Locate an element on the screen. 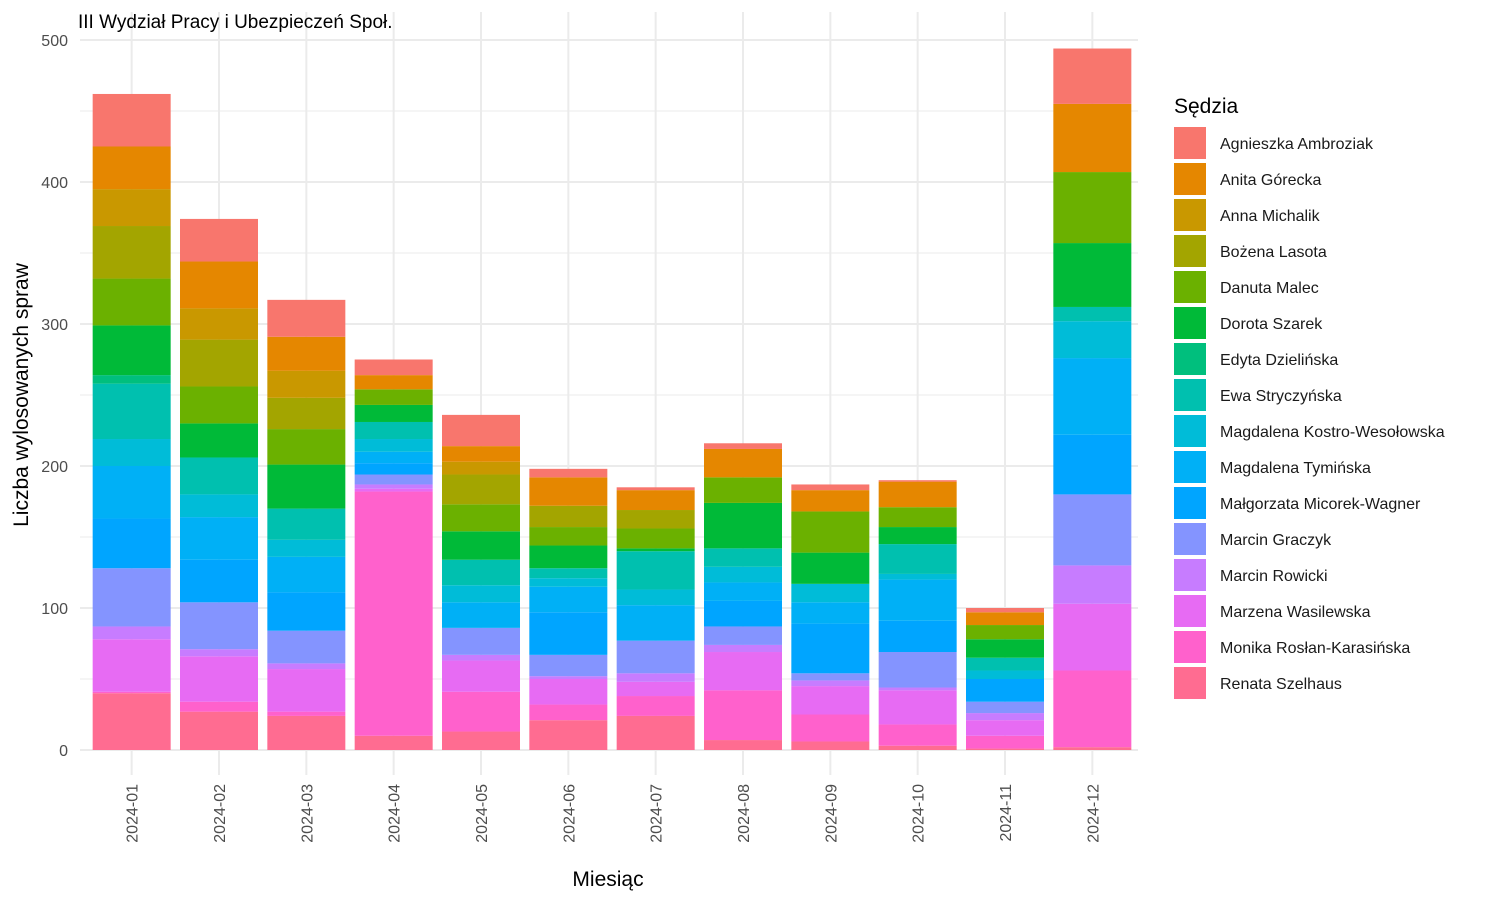 Image resolution: width=1500 pixels, height=900 pixels. y-axis-ticks: 0 100 200 300 400 500 is located at coordinates (54, 396).